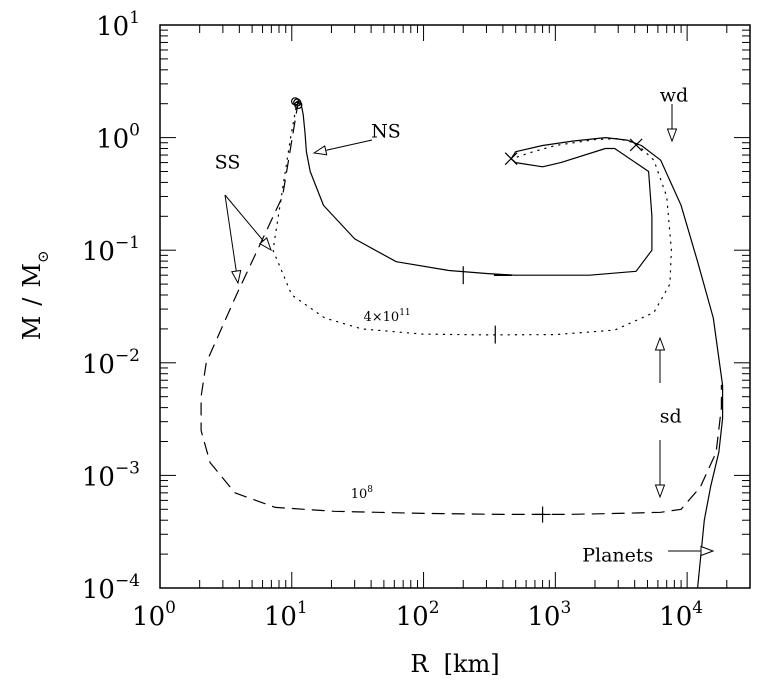  Describe the element at coordinates (233, 239) in the screenshot. I see `arrow-ss-lower` at that location.